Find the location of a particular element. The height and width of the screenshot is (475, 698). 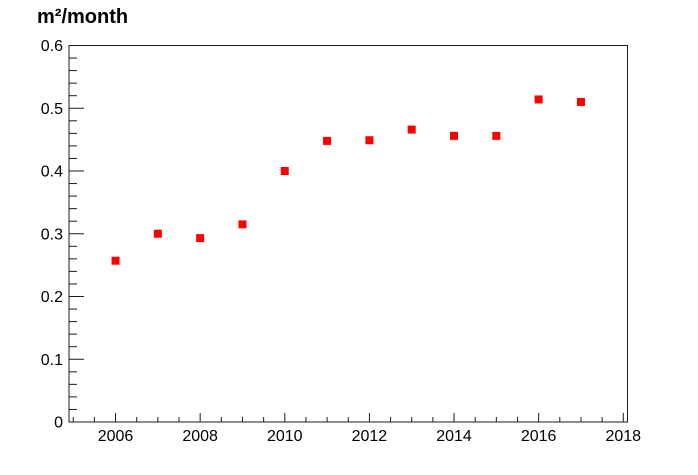

data-point-2010 is located at coordinates (284, 171).